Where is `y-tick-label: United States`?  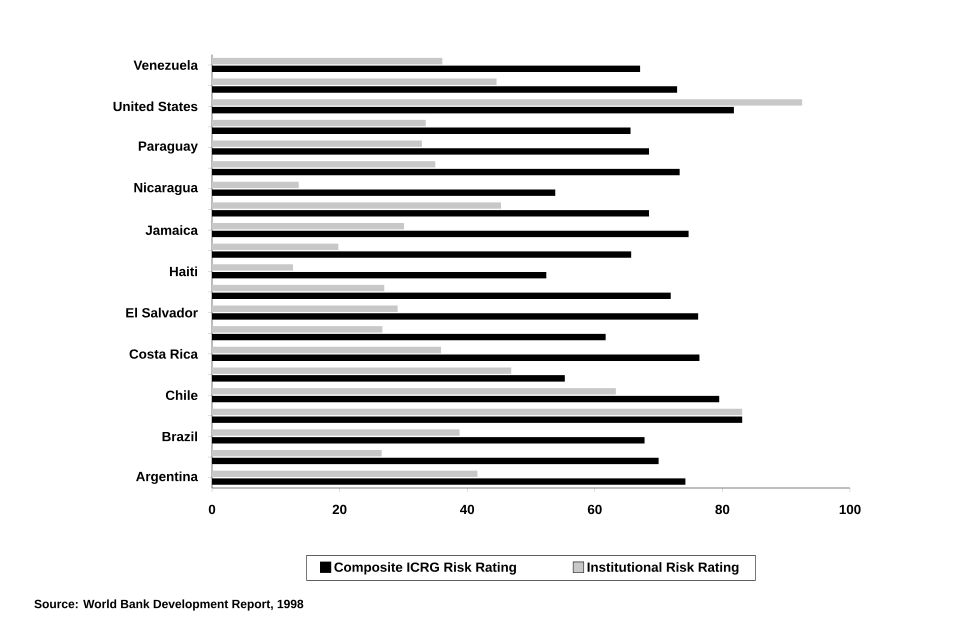 y-tick-label: United States is located at coordinates (156, 106).